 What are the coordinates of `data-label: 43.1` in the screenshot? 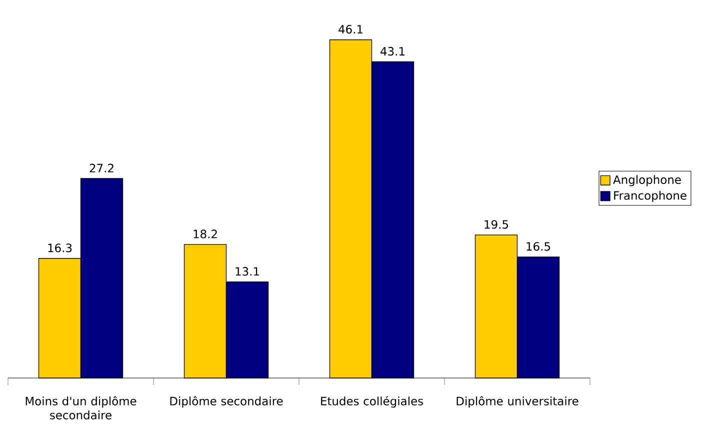 It's located at (392, 51).